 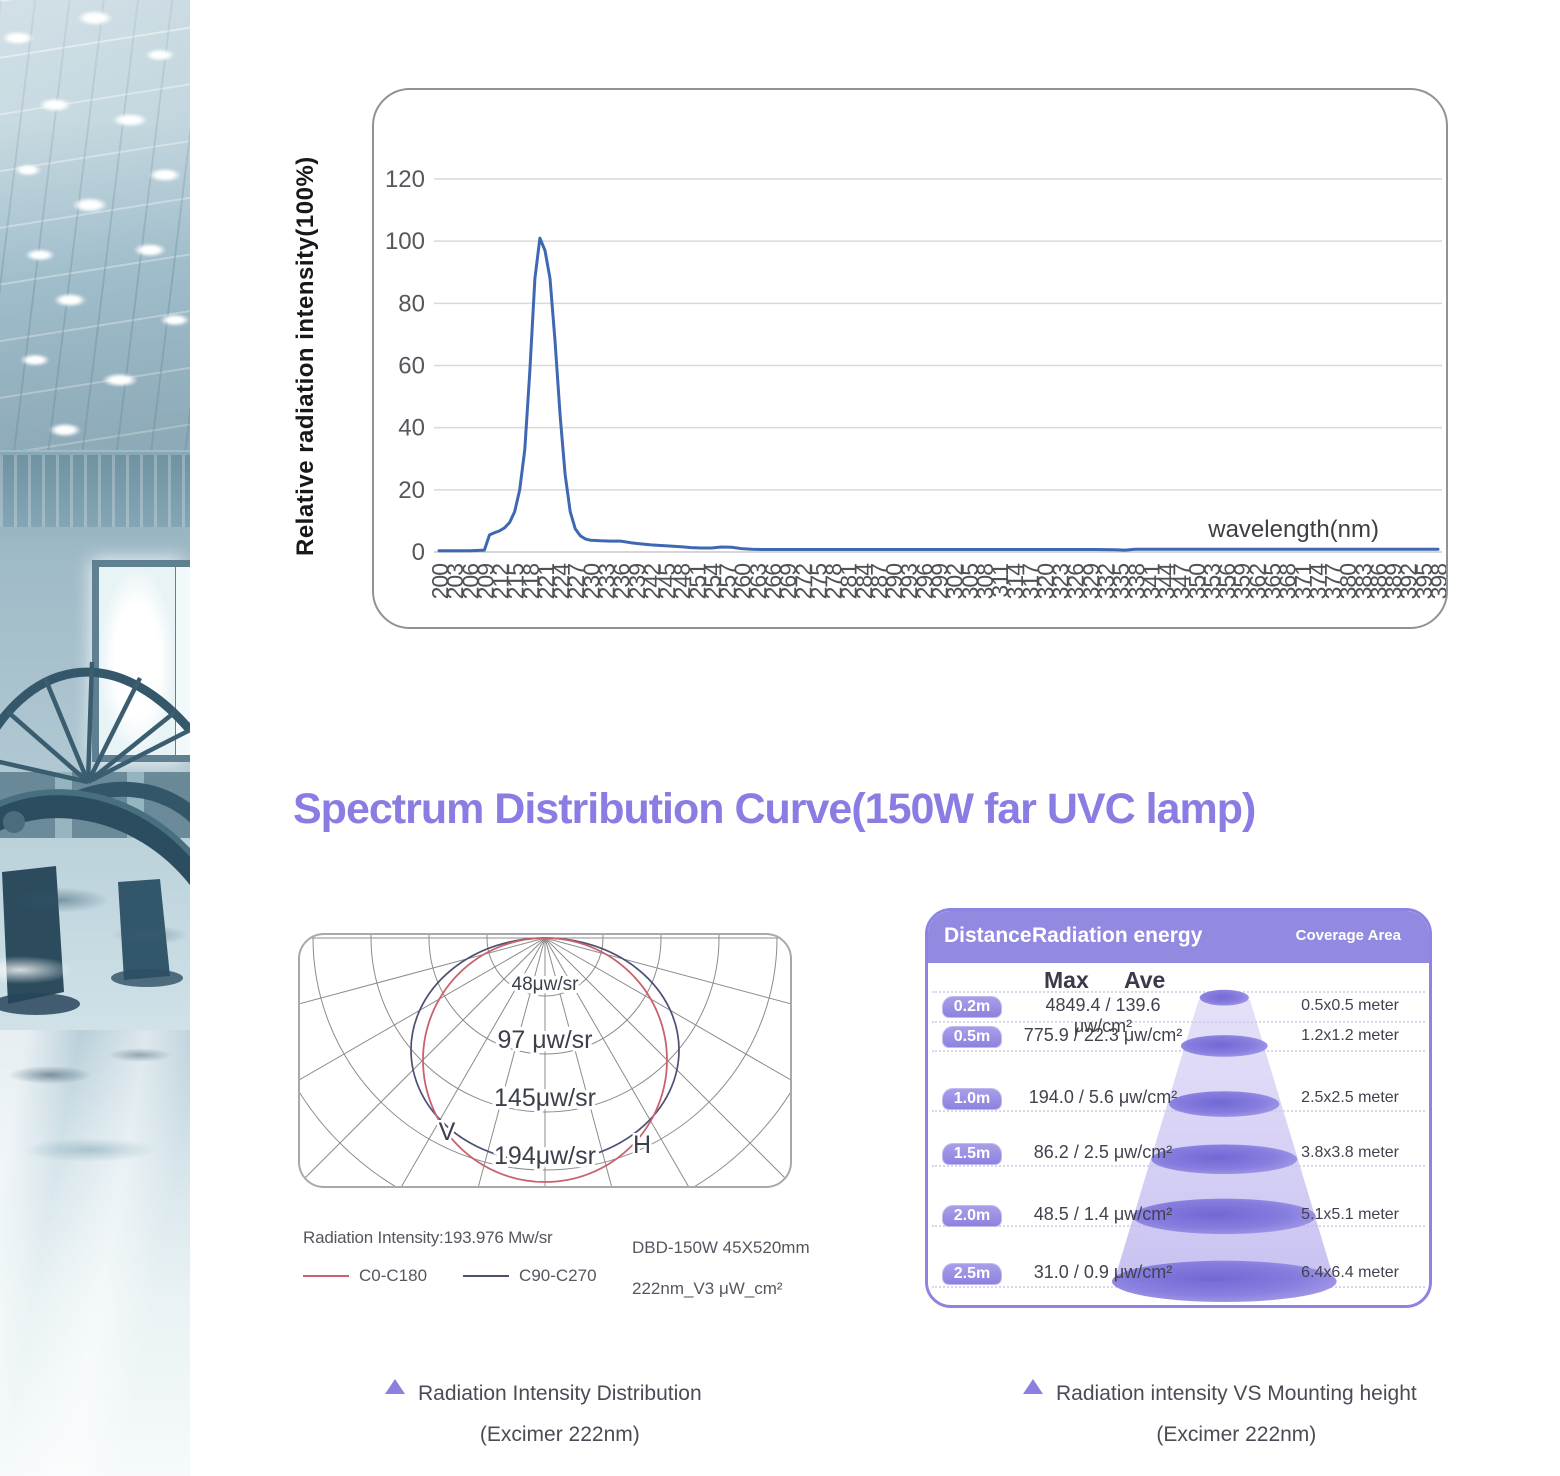 I want to click on photo-reflections, so click(x=95, y=940).